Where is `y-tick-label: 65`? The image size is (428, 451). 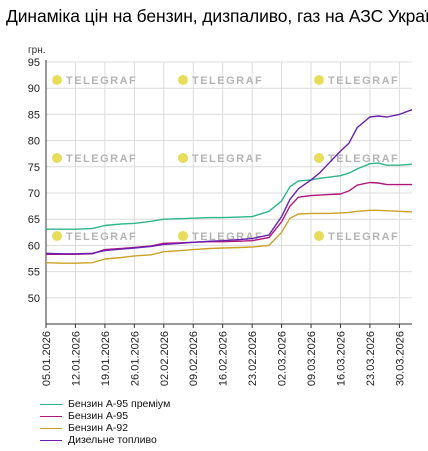 y-tick-label: 65 is located at coordinates (34, 220).